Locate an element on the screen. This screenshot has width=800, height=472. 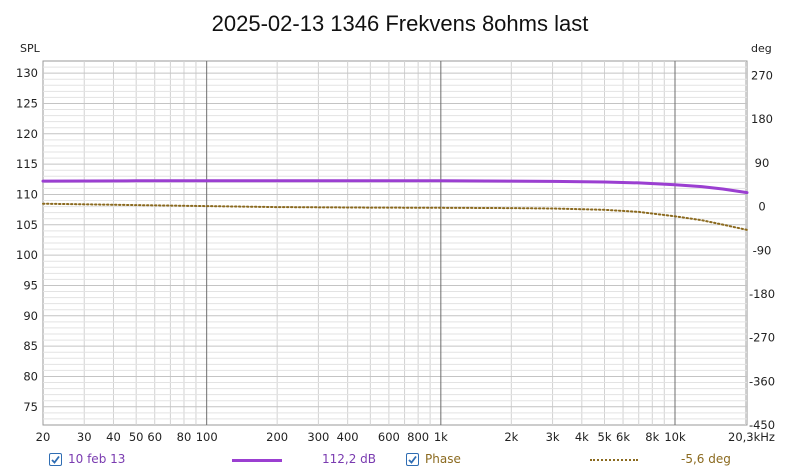
x-tick-label: 60 is located at coordinates (154, 437).